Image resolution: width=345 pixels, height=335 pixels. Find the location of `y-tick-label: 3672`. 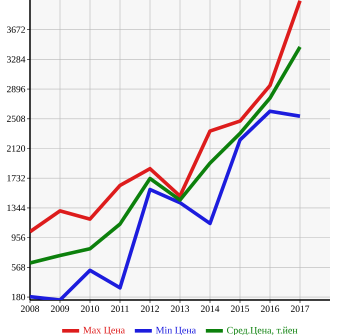

y-tick-label: 3672 is located at coordinates (15, 29).